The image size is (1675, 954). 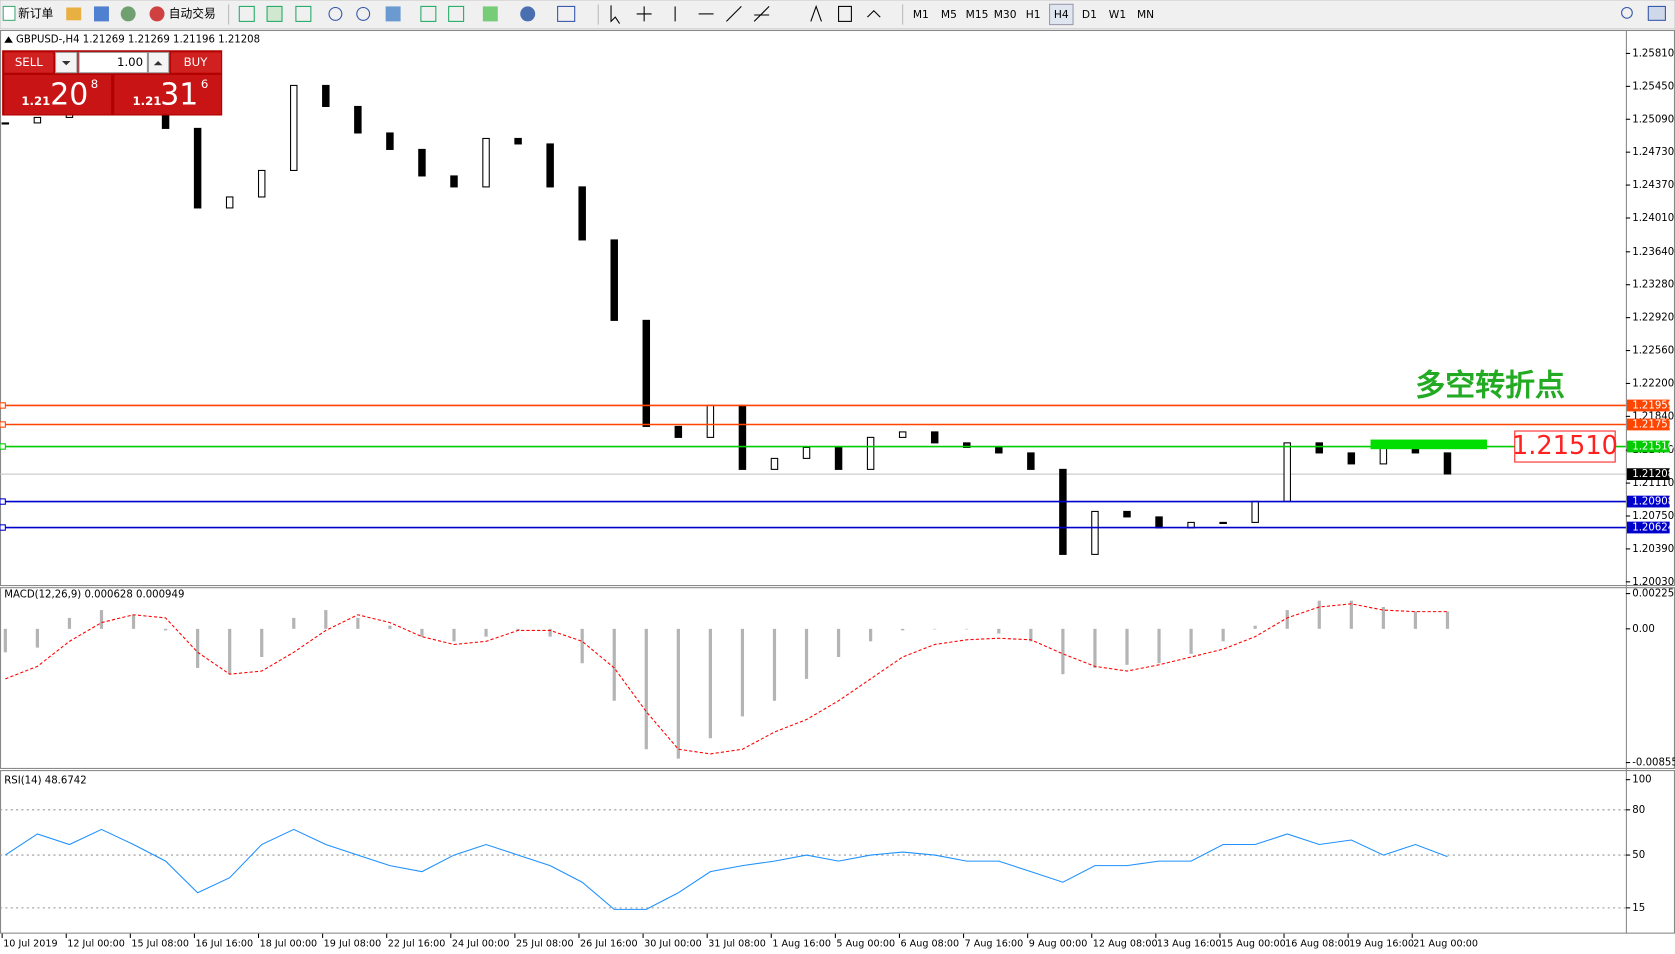 What do you see at coordinates (1089, 14) in the screenshot?
I see `timeframe-button: D1` at bounding box center [1089, 14].